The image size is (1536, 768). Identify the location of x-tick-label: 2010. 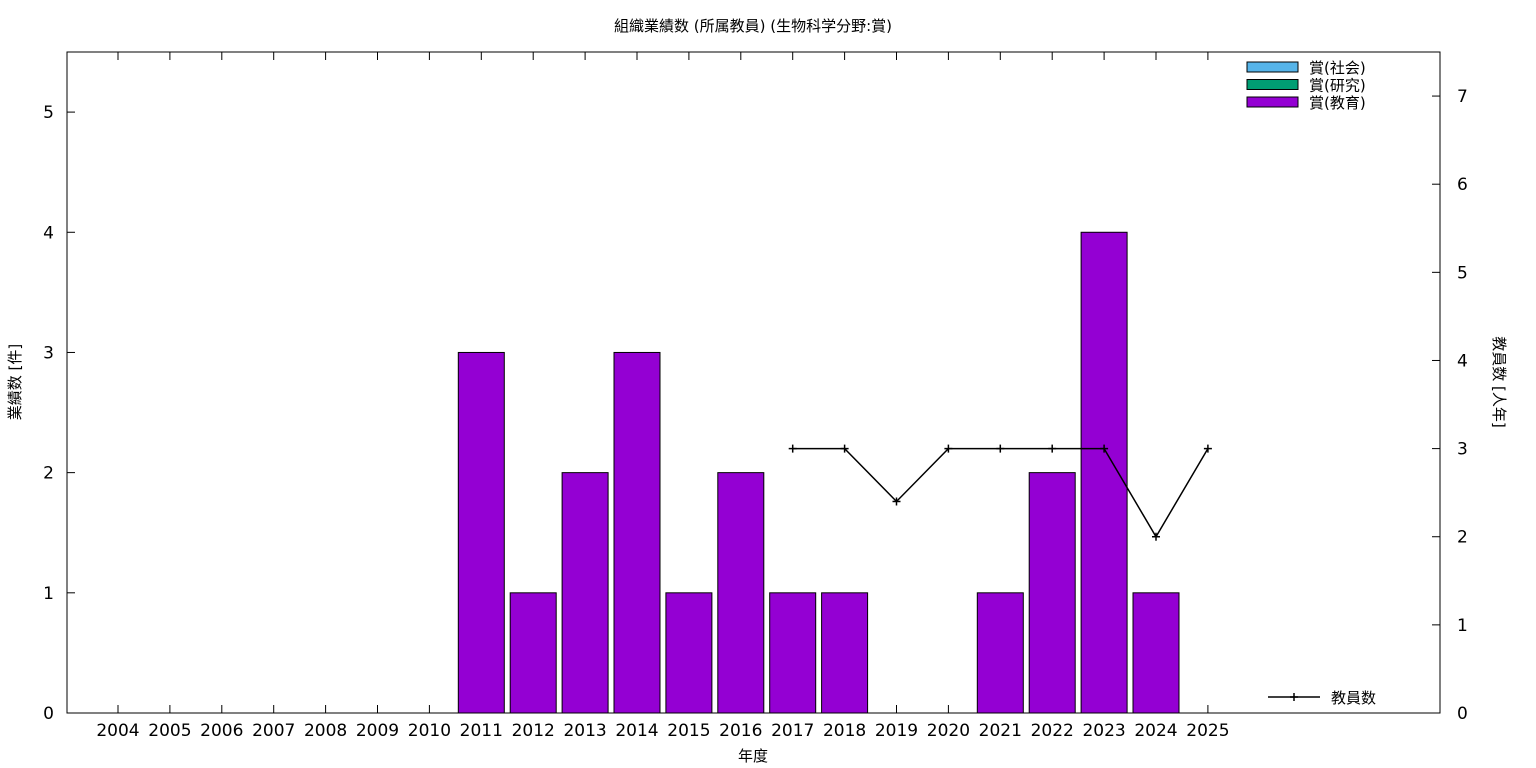
(429, 731).